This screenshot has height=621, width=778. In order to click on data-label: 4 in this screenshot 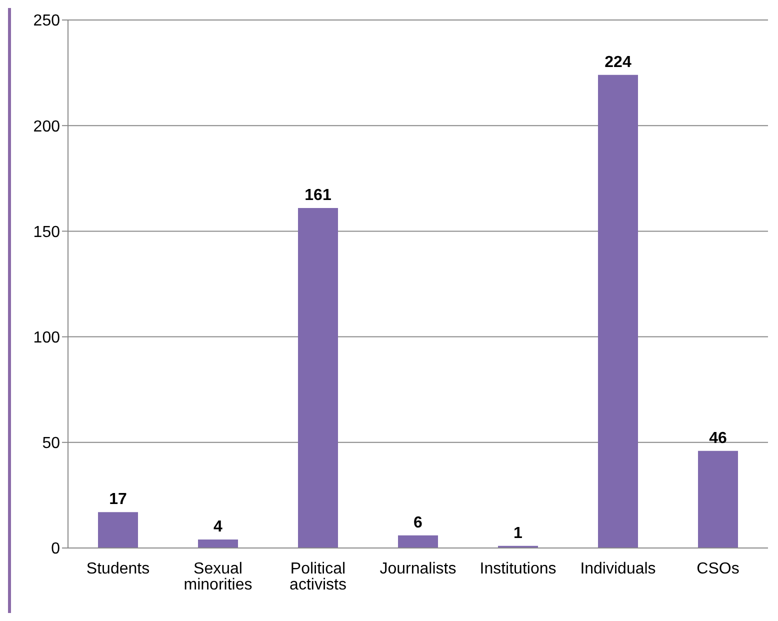, I will do `click(218, 527)`.